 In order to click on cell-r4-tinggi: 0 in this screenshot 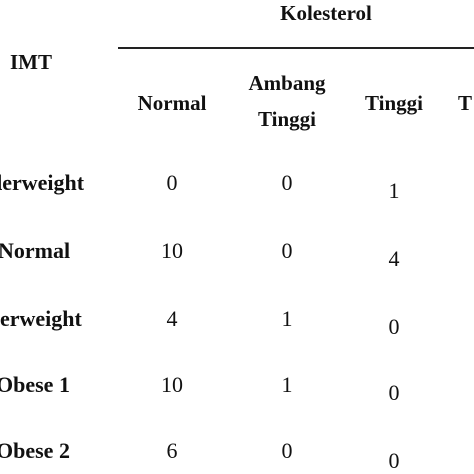, I will do `click(394, 392)`.